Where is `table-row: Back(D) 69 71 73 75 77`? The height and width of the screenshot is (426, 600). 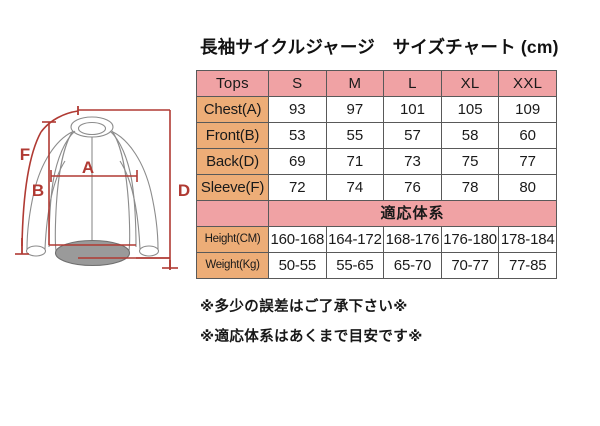
table-row: Back(D) 69 71 73 75 77 is located at coordinates (376, 161).